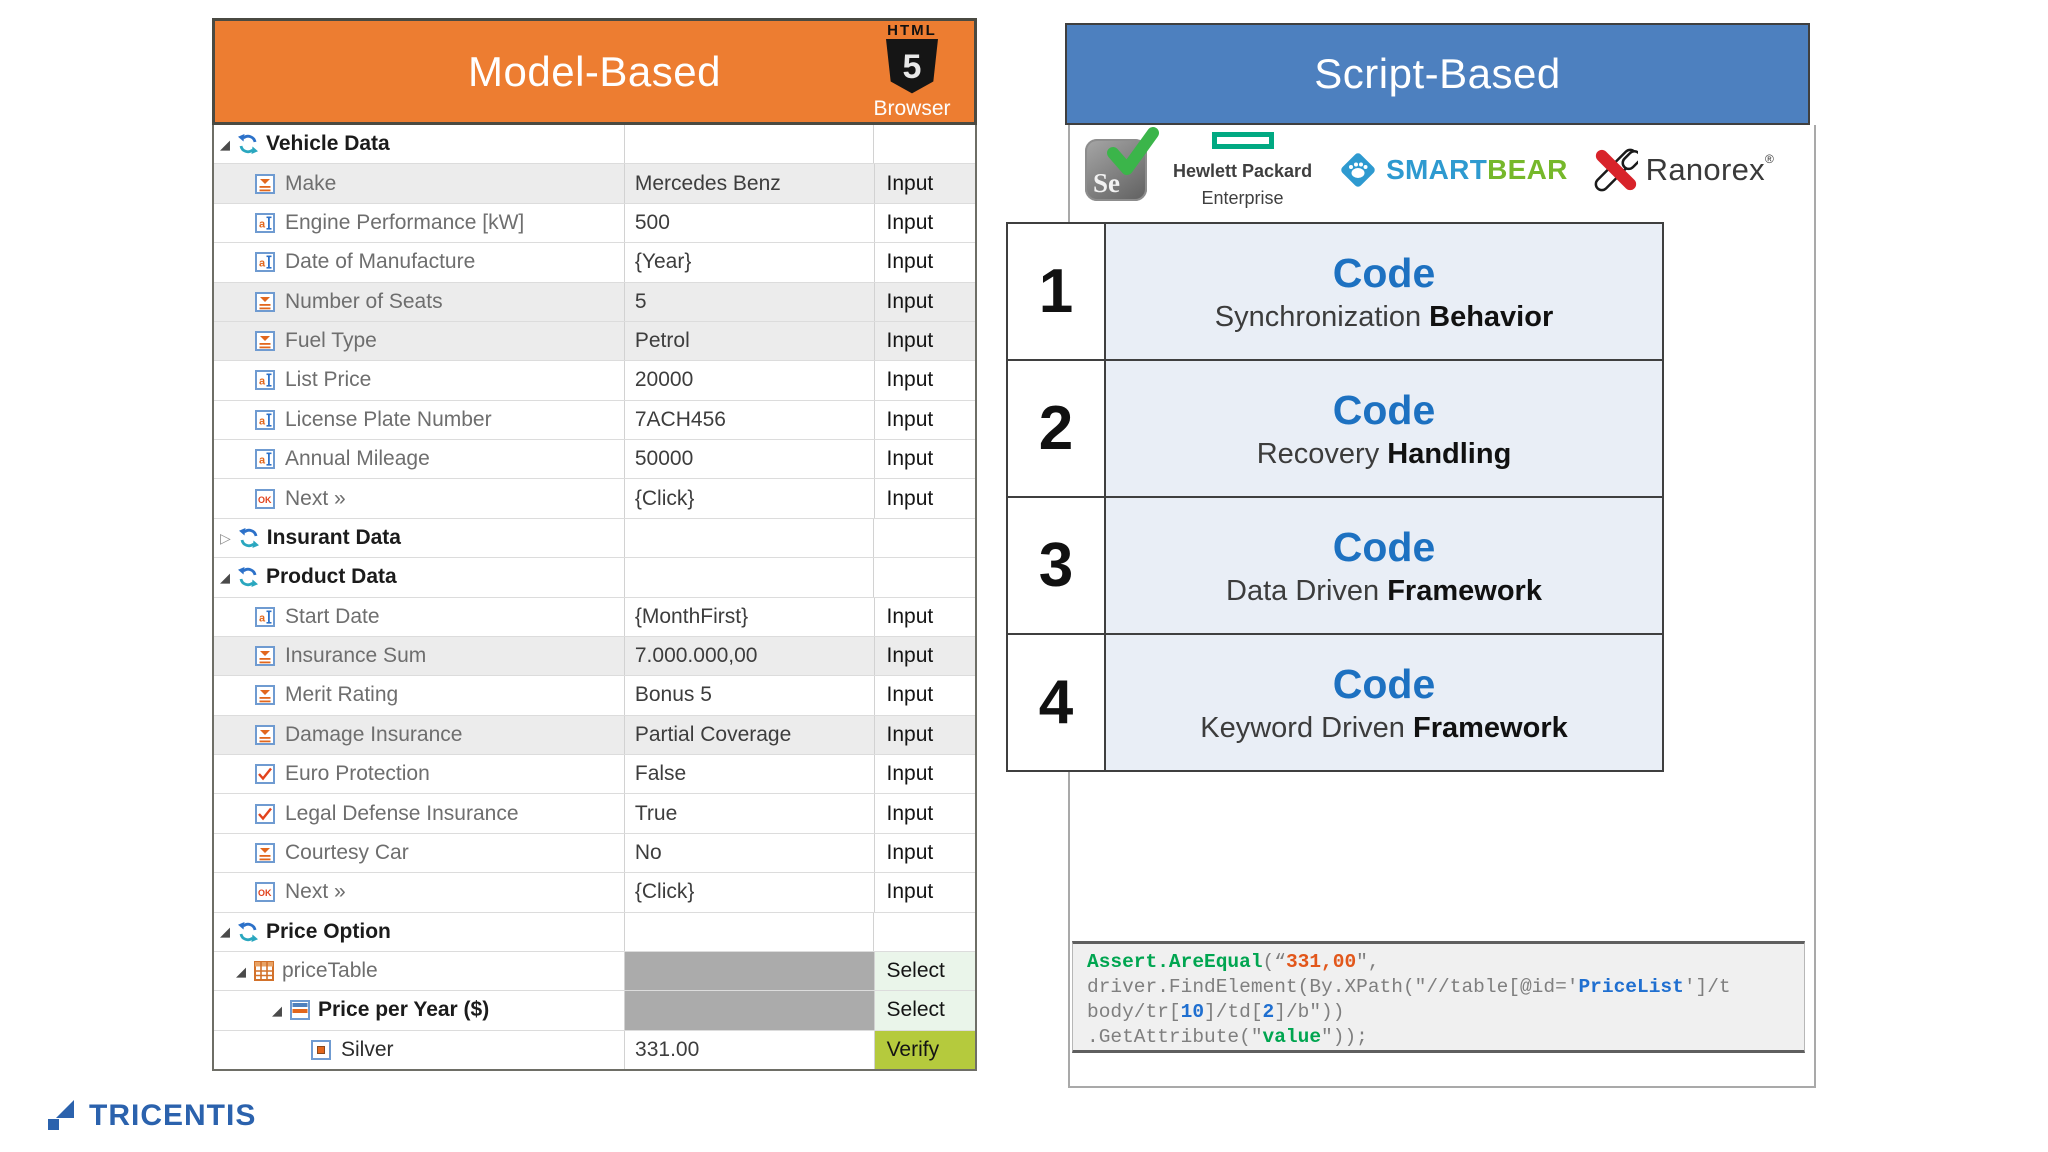  I want to click on hpe-enterprise: Enterprise, so click(1242, 197).